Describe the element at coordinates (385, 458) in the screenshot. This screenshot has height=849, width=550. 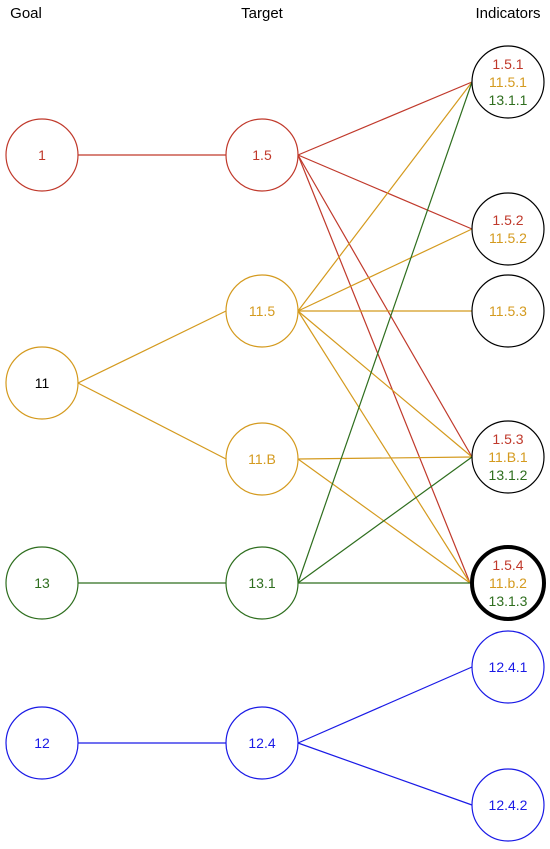
I see `edge-t11_B-to-i4` at that location.